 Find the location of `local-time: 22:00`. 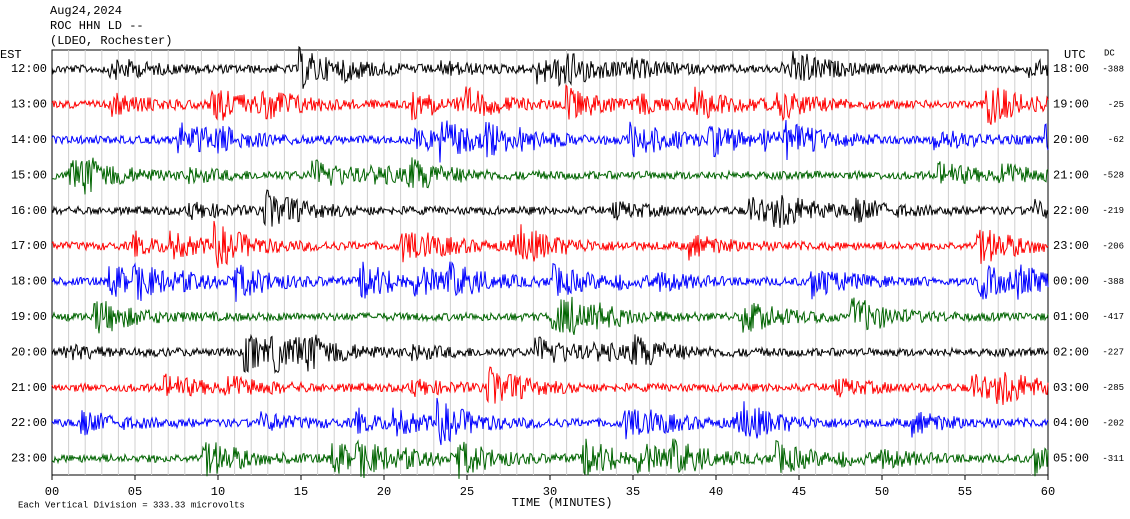

local-time: 22:00 is located at coordinates (29, 423).